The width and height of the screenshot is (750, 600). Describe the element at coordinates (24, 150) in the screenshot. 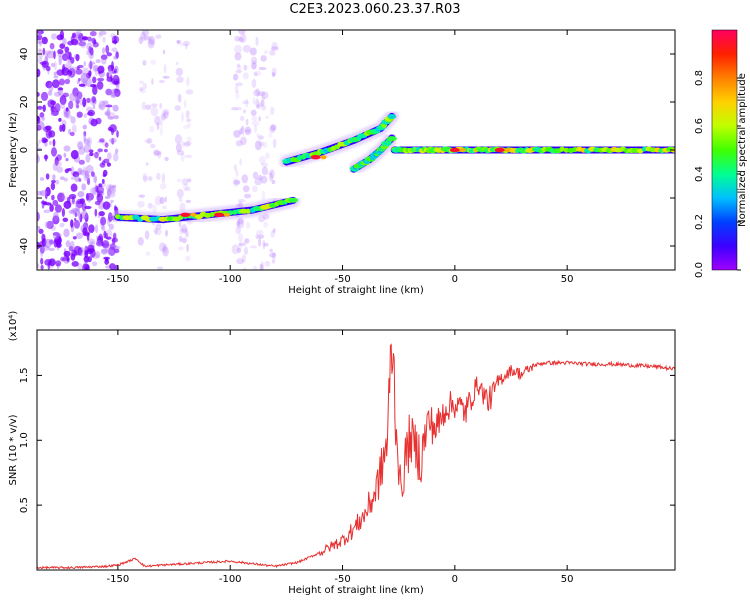

I see `y-tick-label: 0` at that location.